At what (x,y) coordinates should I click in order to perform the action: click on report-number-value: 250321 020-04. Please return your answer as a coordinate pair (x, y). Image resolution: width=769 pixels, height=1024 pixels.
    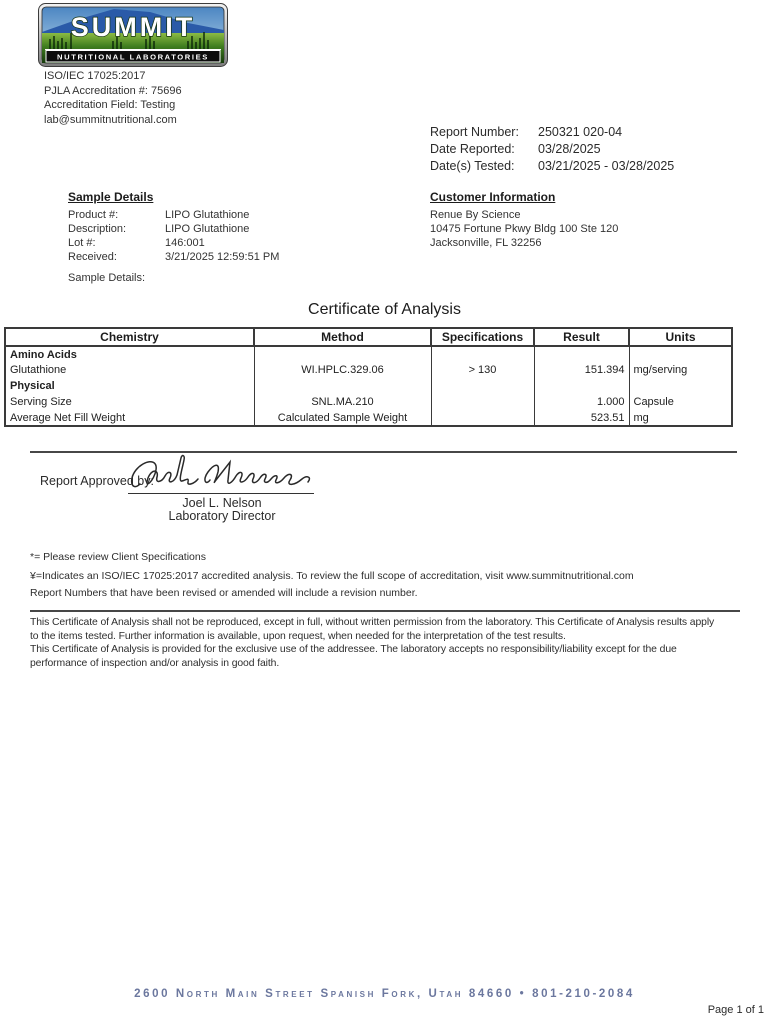
    Looking at the image, I should click on (580, 132).